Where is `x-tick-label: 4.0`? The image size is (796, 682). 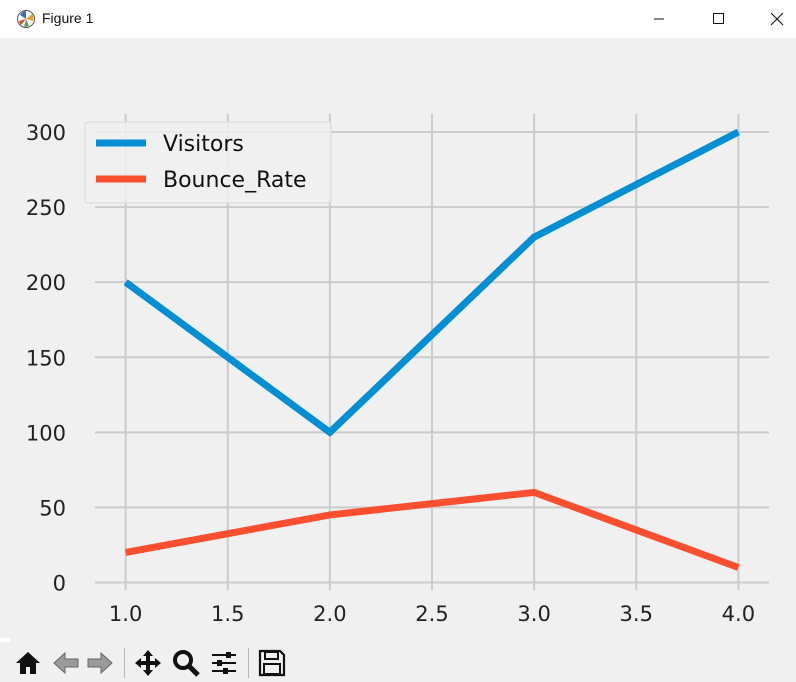 x-tick-label: 4.0 is located at coordinates (738, 614).